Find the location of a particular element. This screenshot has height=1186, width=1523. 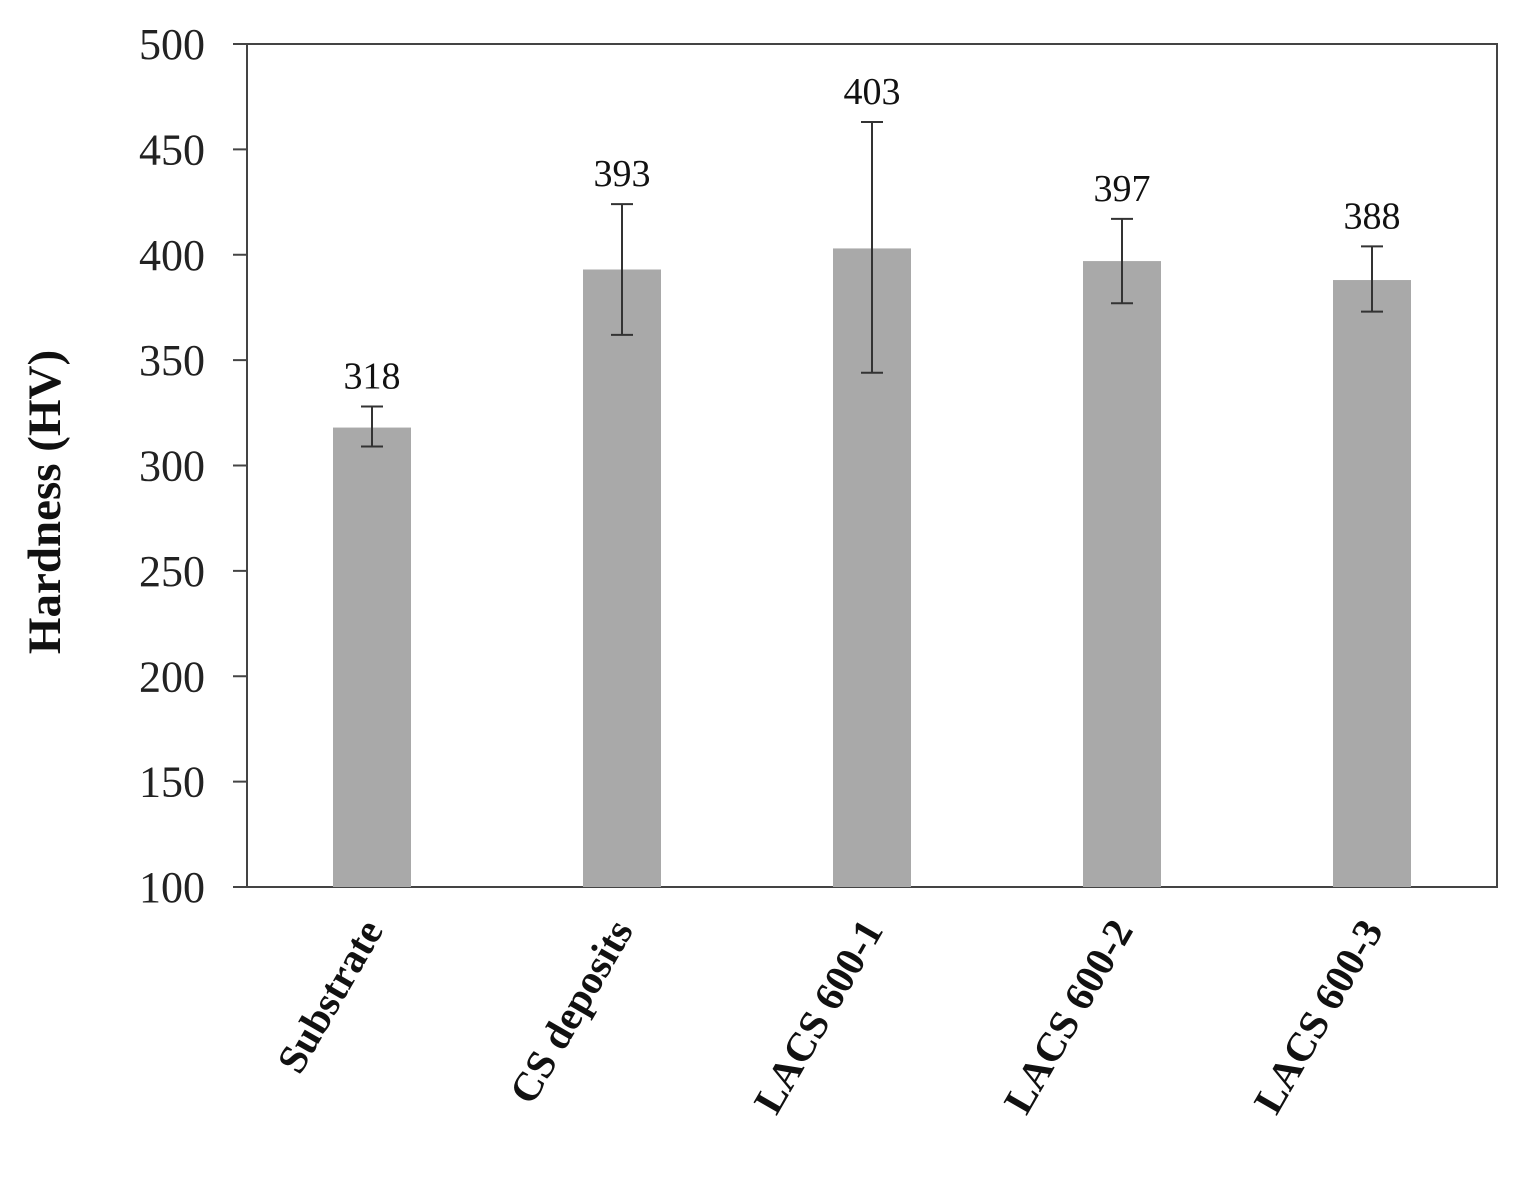

x-category-label: LACS 600-1 is located at coordinates (817, 1016).